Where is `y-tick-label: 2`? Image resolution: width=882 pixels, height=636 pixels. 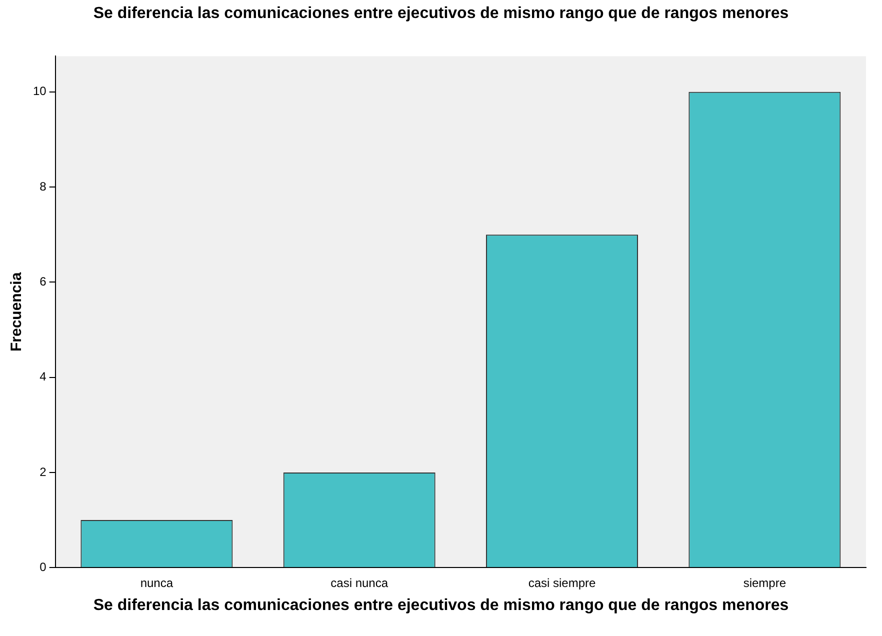 y-tick-label: 2 is located at coordinates (43, 471).